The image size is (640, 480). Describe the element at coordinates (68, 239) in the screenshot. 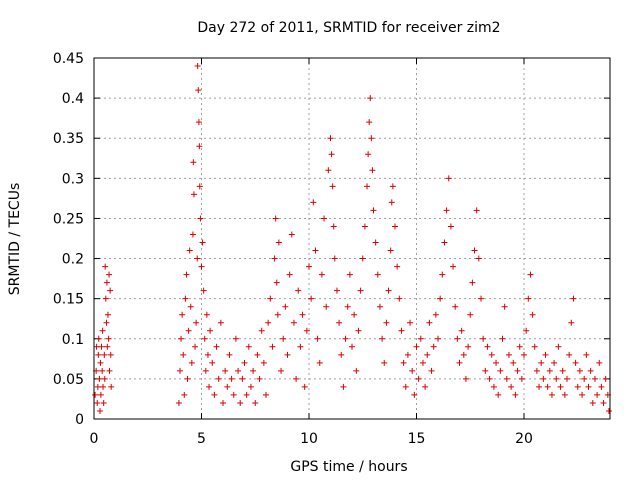

I see `y-tick-labels: 0 0.05 0.1 0.15 0.2 0.25 0.3 0.35 0.4 0.45` at that location.